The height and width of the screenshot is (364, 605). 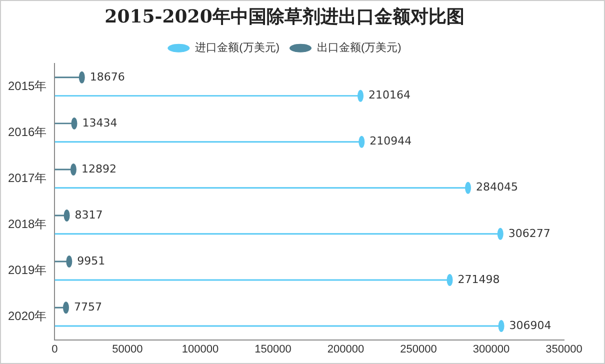 I want to click on chart-title: 2015-2020年中国除草剂进出口金额对比图, so click(x=284, y=17).